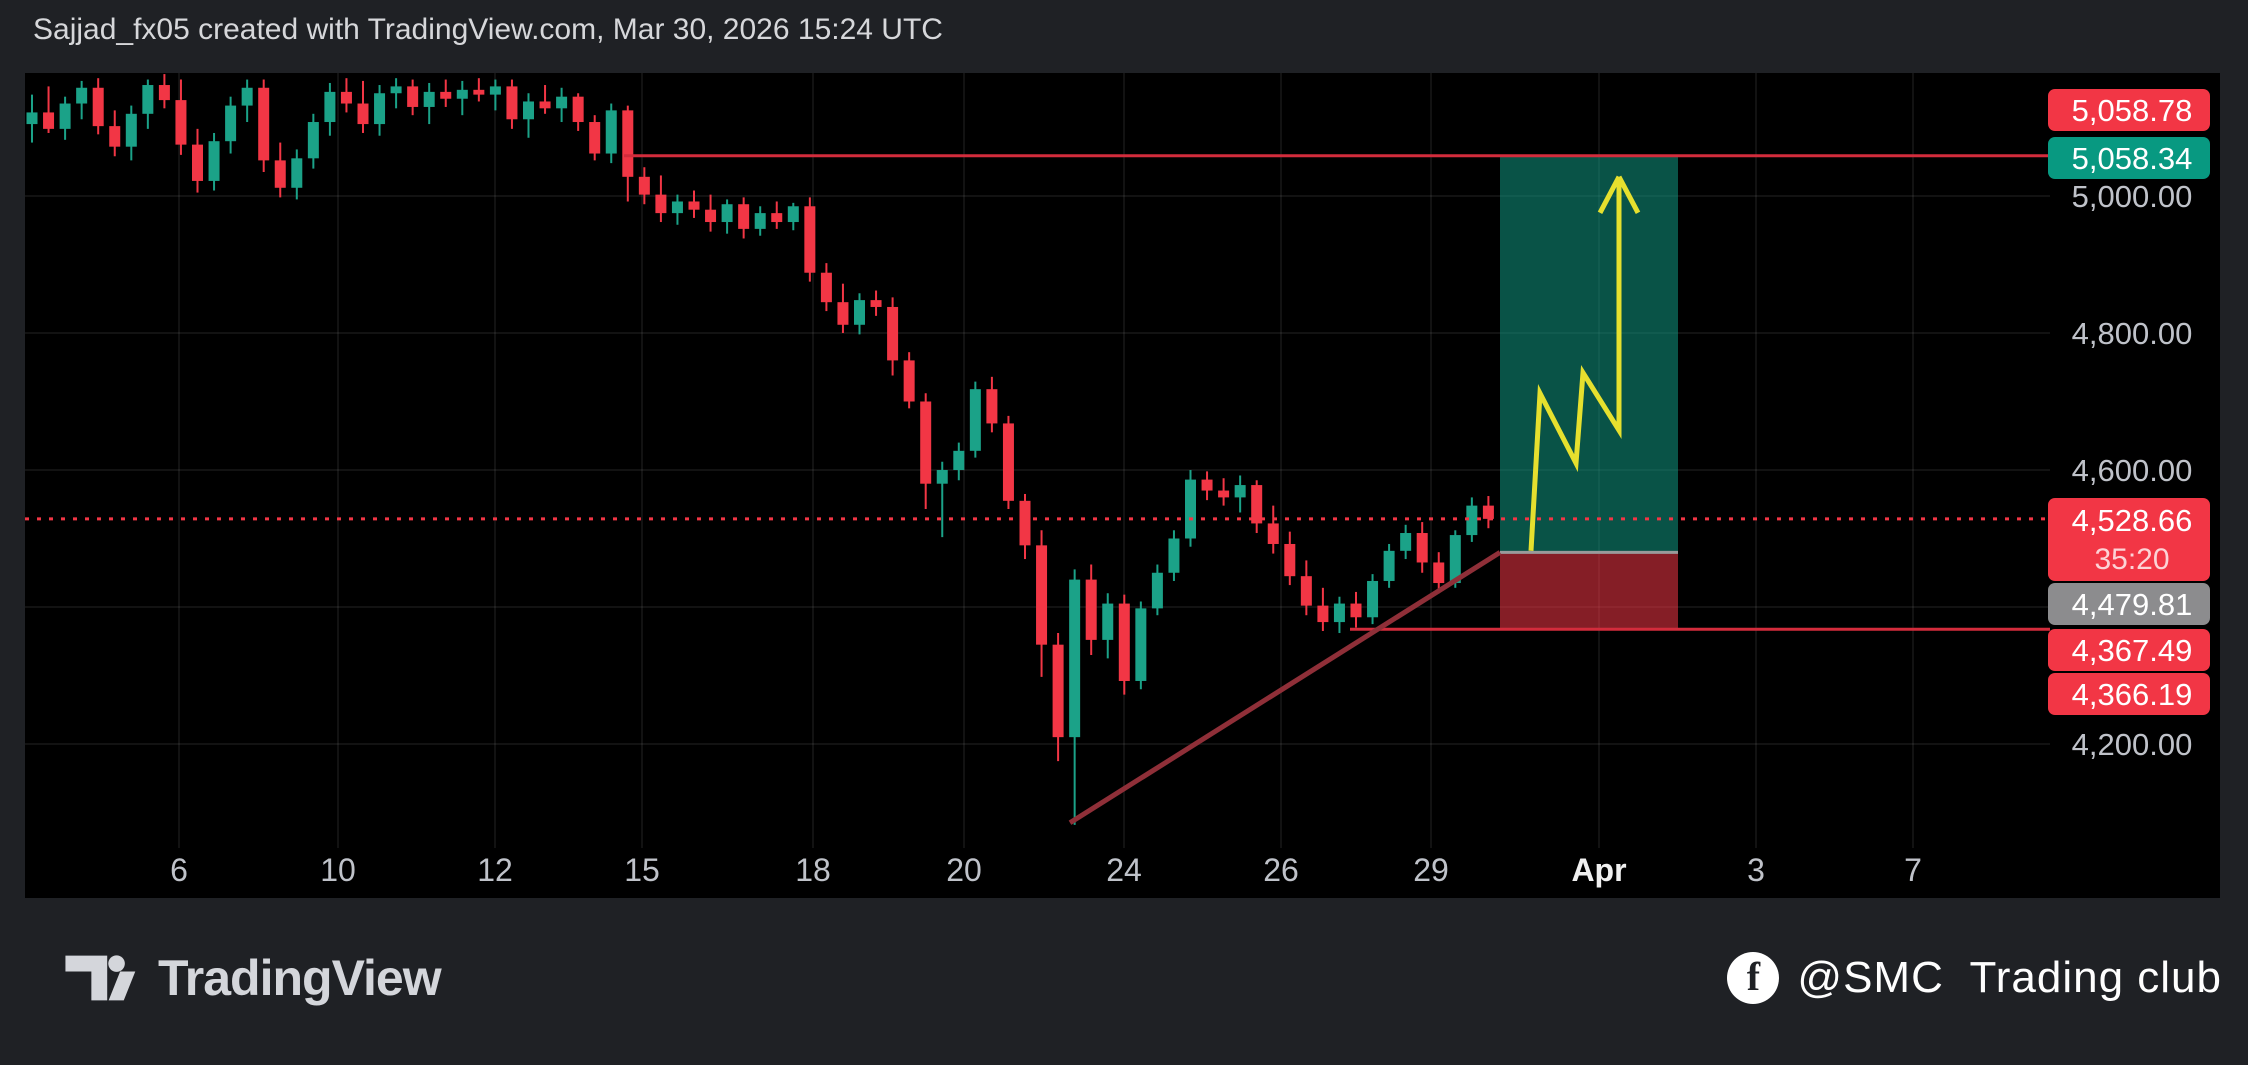  I want to click on bar-countdown: 35:20, so click(2131, 559).